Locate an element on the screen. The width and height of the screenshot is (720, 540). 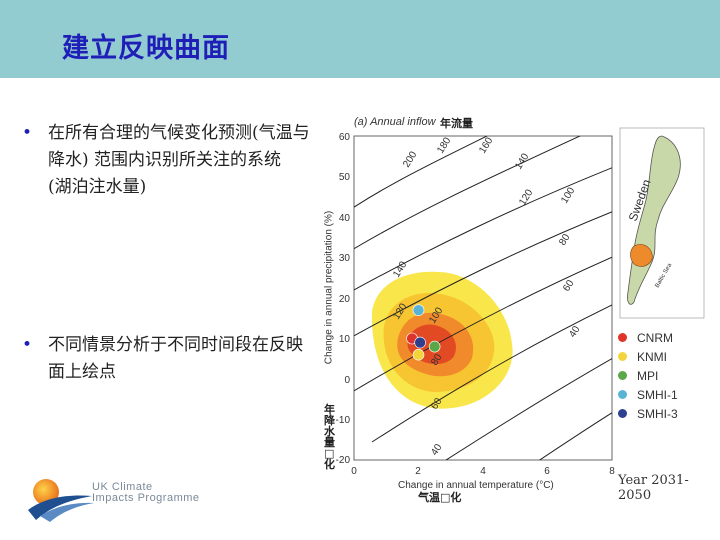
logo-mark-icon is located at coordinates (61, 500).